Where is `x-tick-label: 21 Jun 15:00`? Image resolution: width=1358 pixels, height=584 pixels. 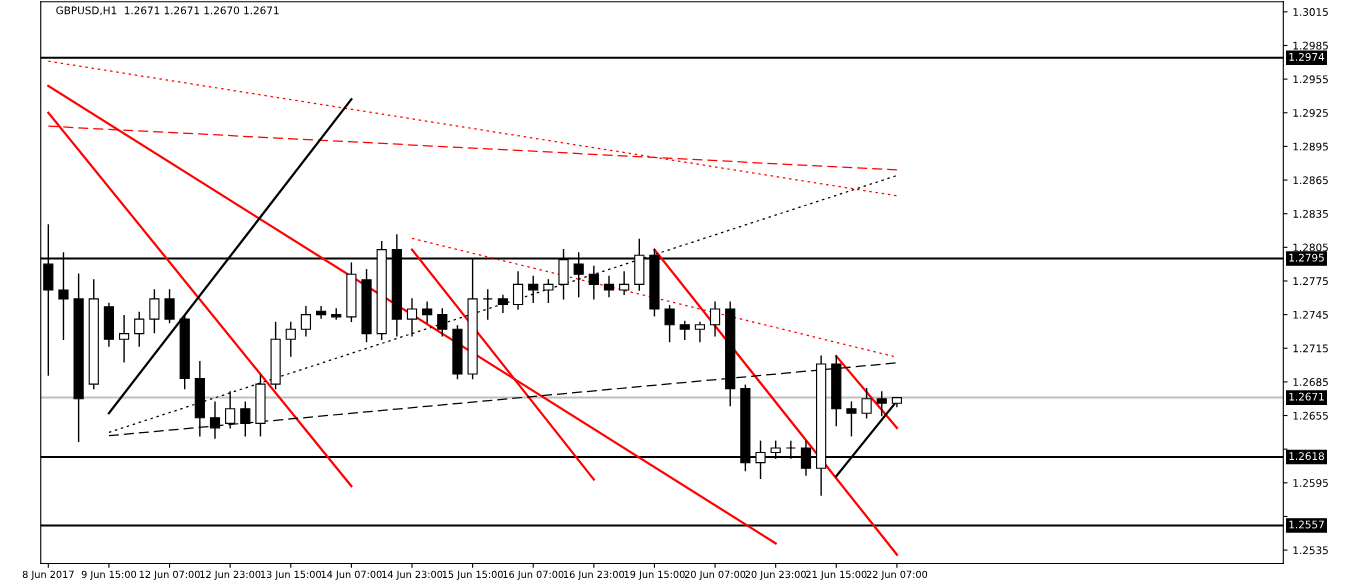 x-tick-label: 21 Jun 15:00 is located at coordinates (836, 575).